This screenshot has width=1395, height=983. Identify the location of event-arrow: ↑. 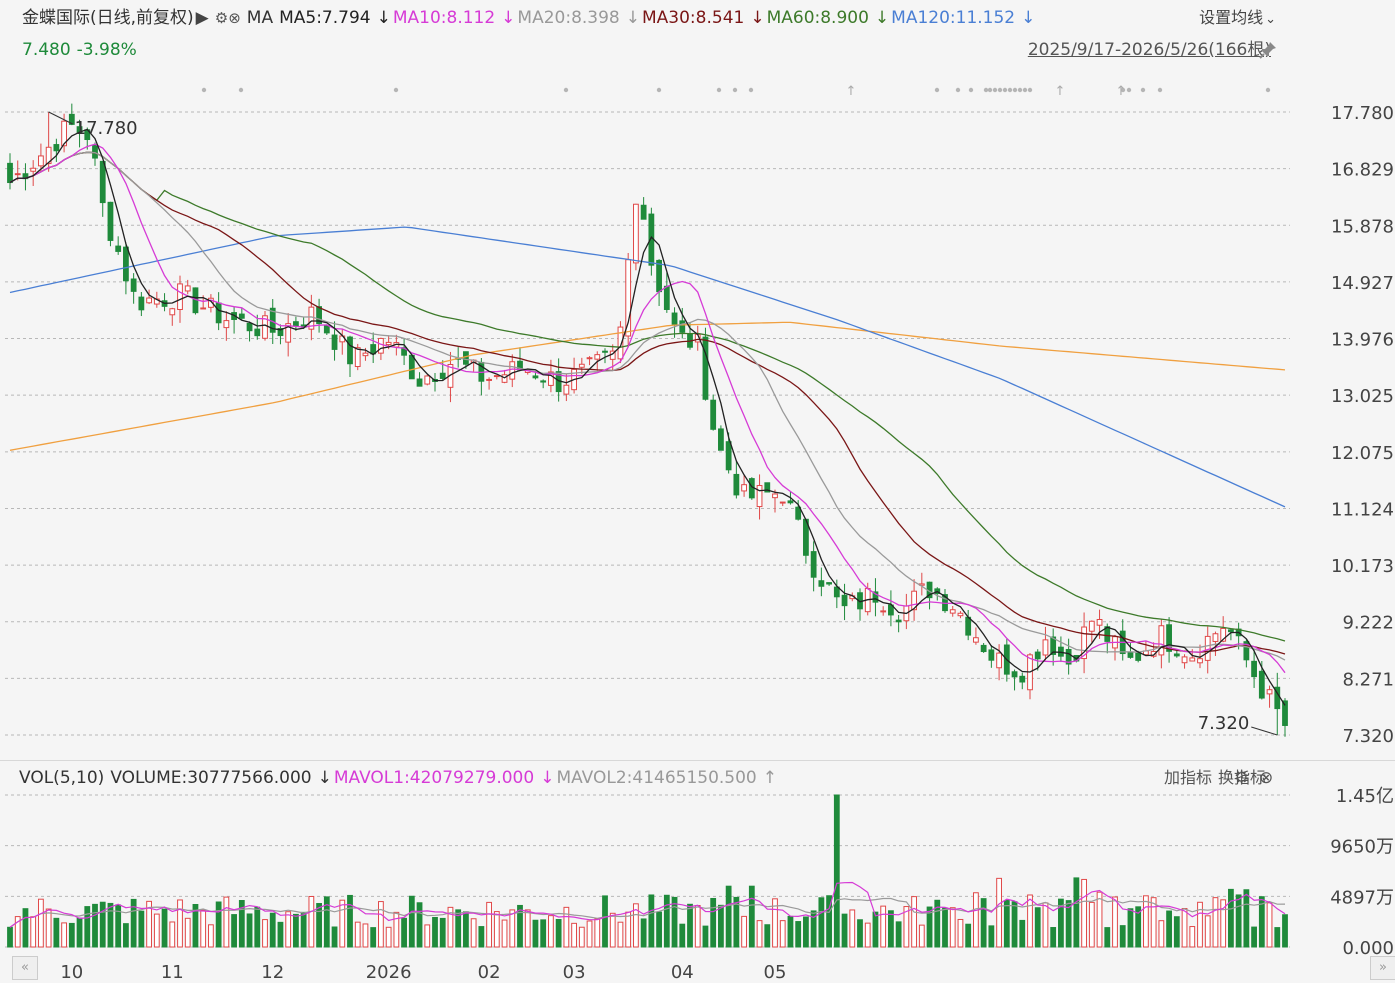
(851, 91).